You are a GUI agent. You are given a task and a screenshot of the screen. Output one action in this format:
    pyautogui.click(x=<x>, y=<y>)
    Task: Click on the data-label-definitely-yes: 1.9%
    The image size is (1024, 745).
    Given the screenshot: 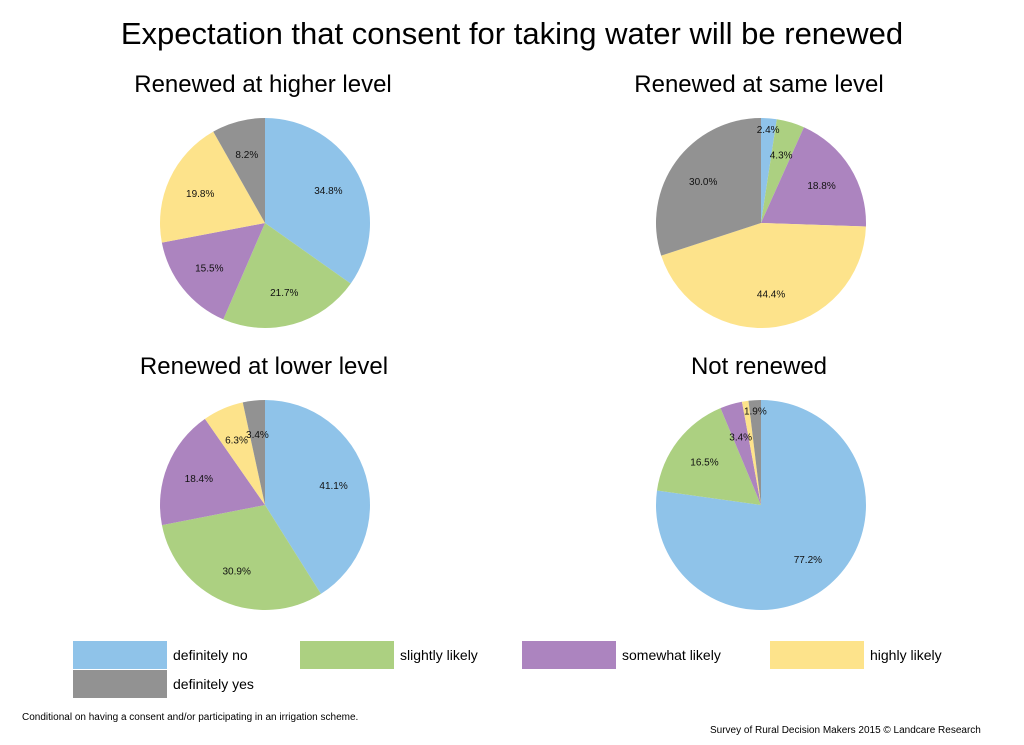 What is the action you would take?
    pyautogui.click(x=755, y=412)
    